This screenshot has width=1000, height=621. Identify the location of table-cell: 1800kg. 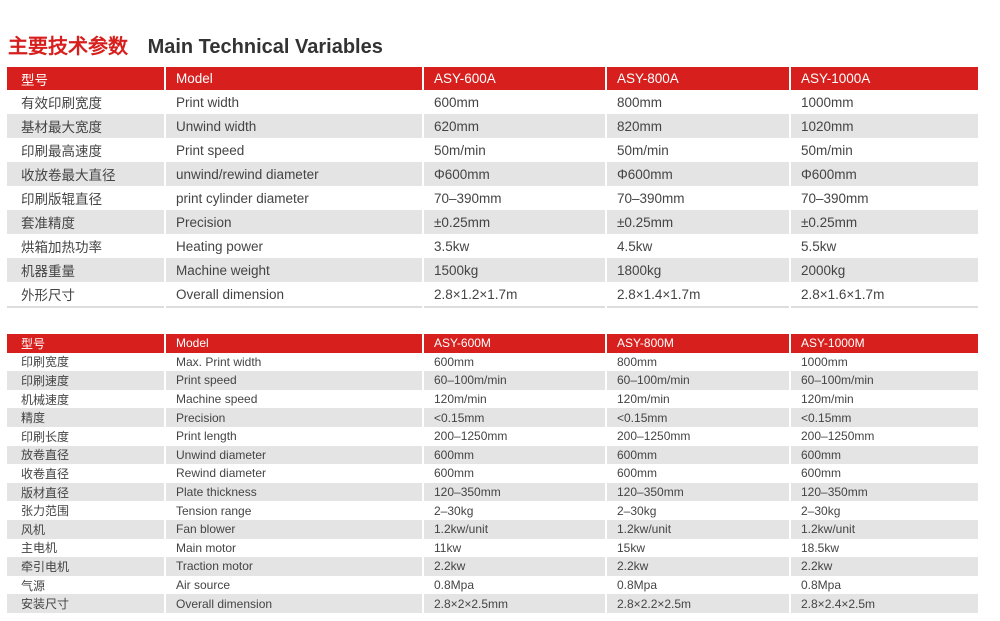
(697, 270).